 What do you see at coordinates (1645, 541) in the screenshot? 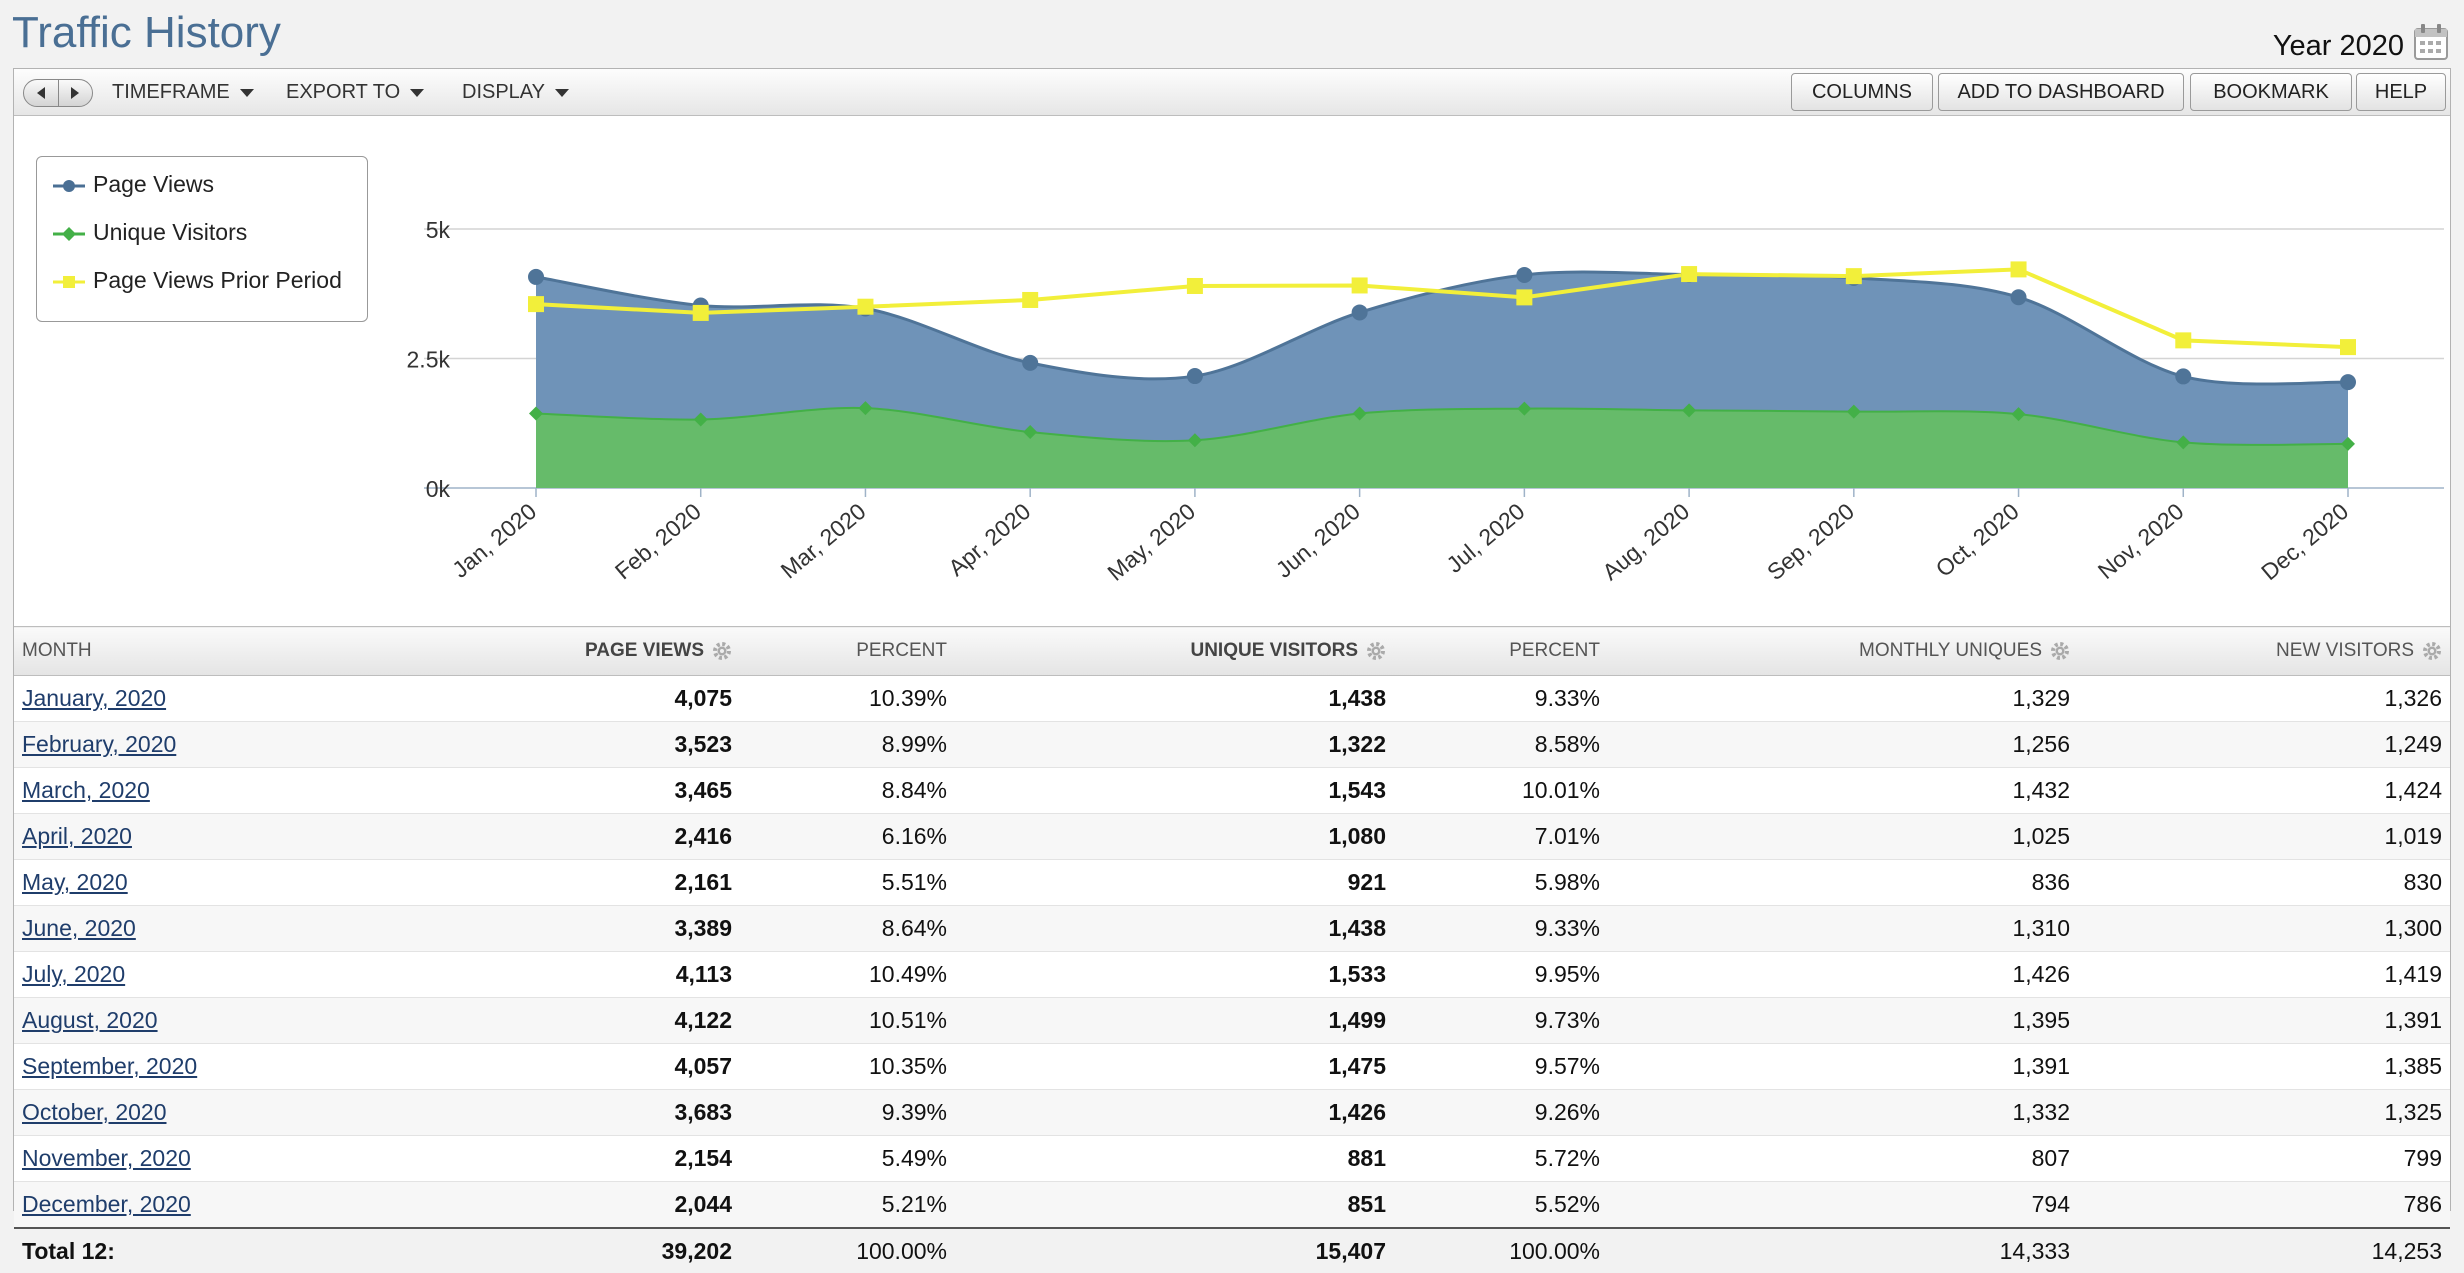
I see `x-tick-label: Aug, 2020` at bounding box center [1645, 541].